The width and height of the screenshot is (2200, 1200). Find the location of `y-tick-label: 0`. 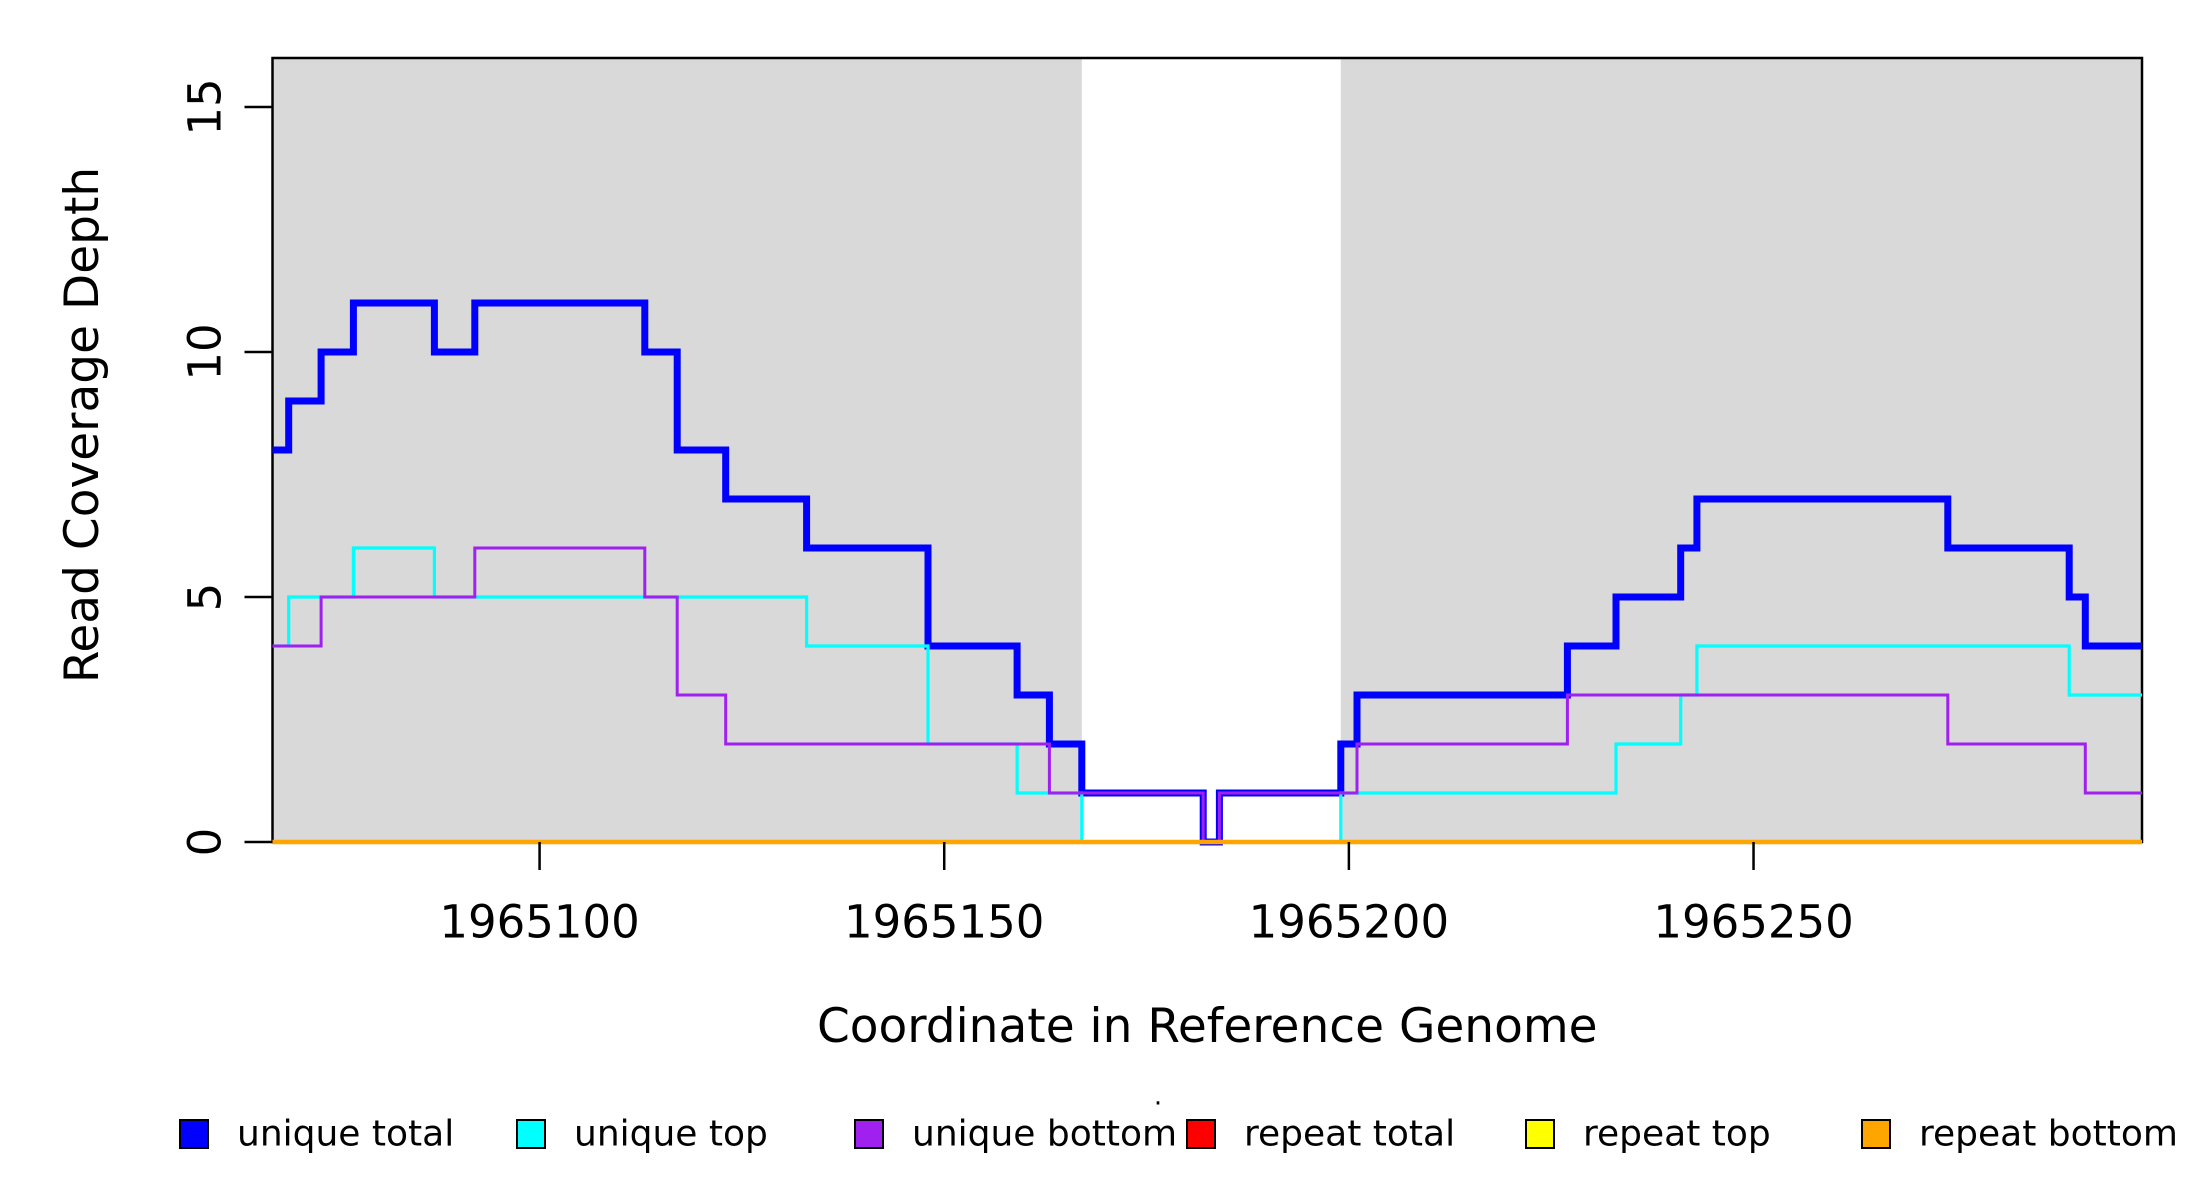

y-tick-label: 0 is located at coordinates (205, 842).